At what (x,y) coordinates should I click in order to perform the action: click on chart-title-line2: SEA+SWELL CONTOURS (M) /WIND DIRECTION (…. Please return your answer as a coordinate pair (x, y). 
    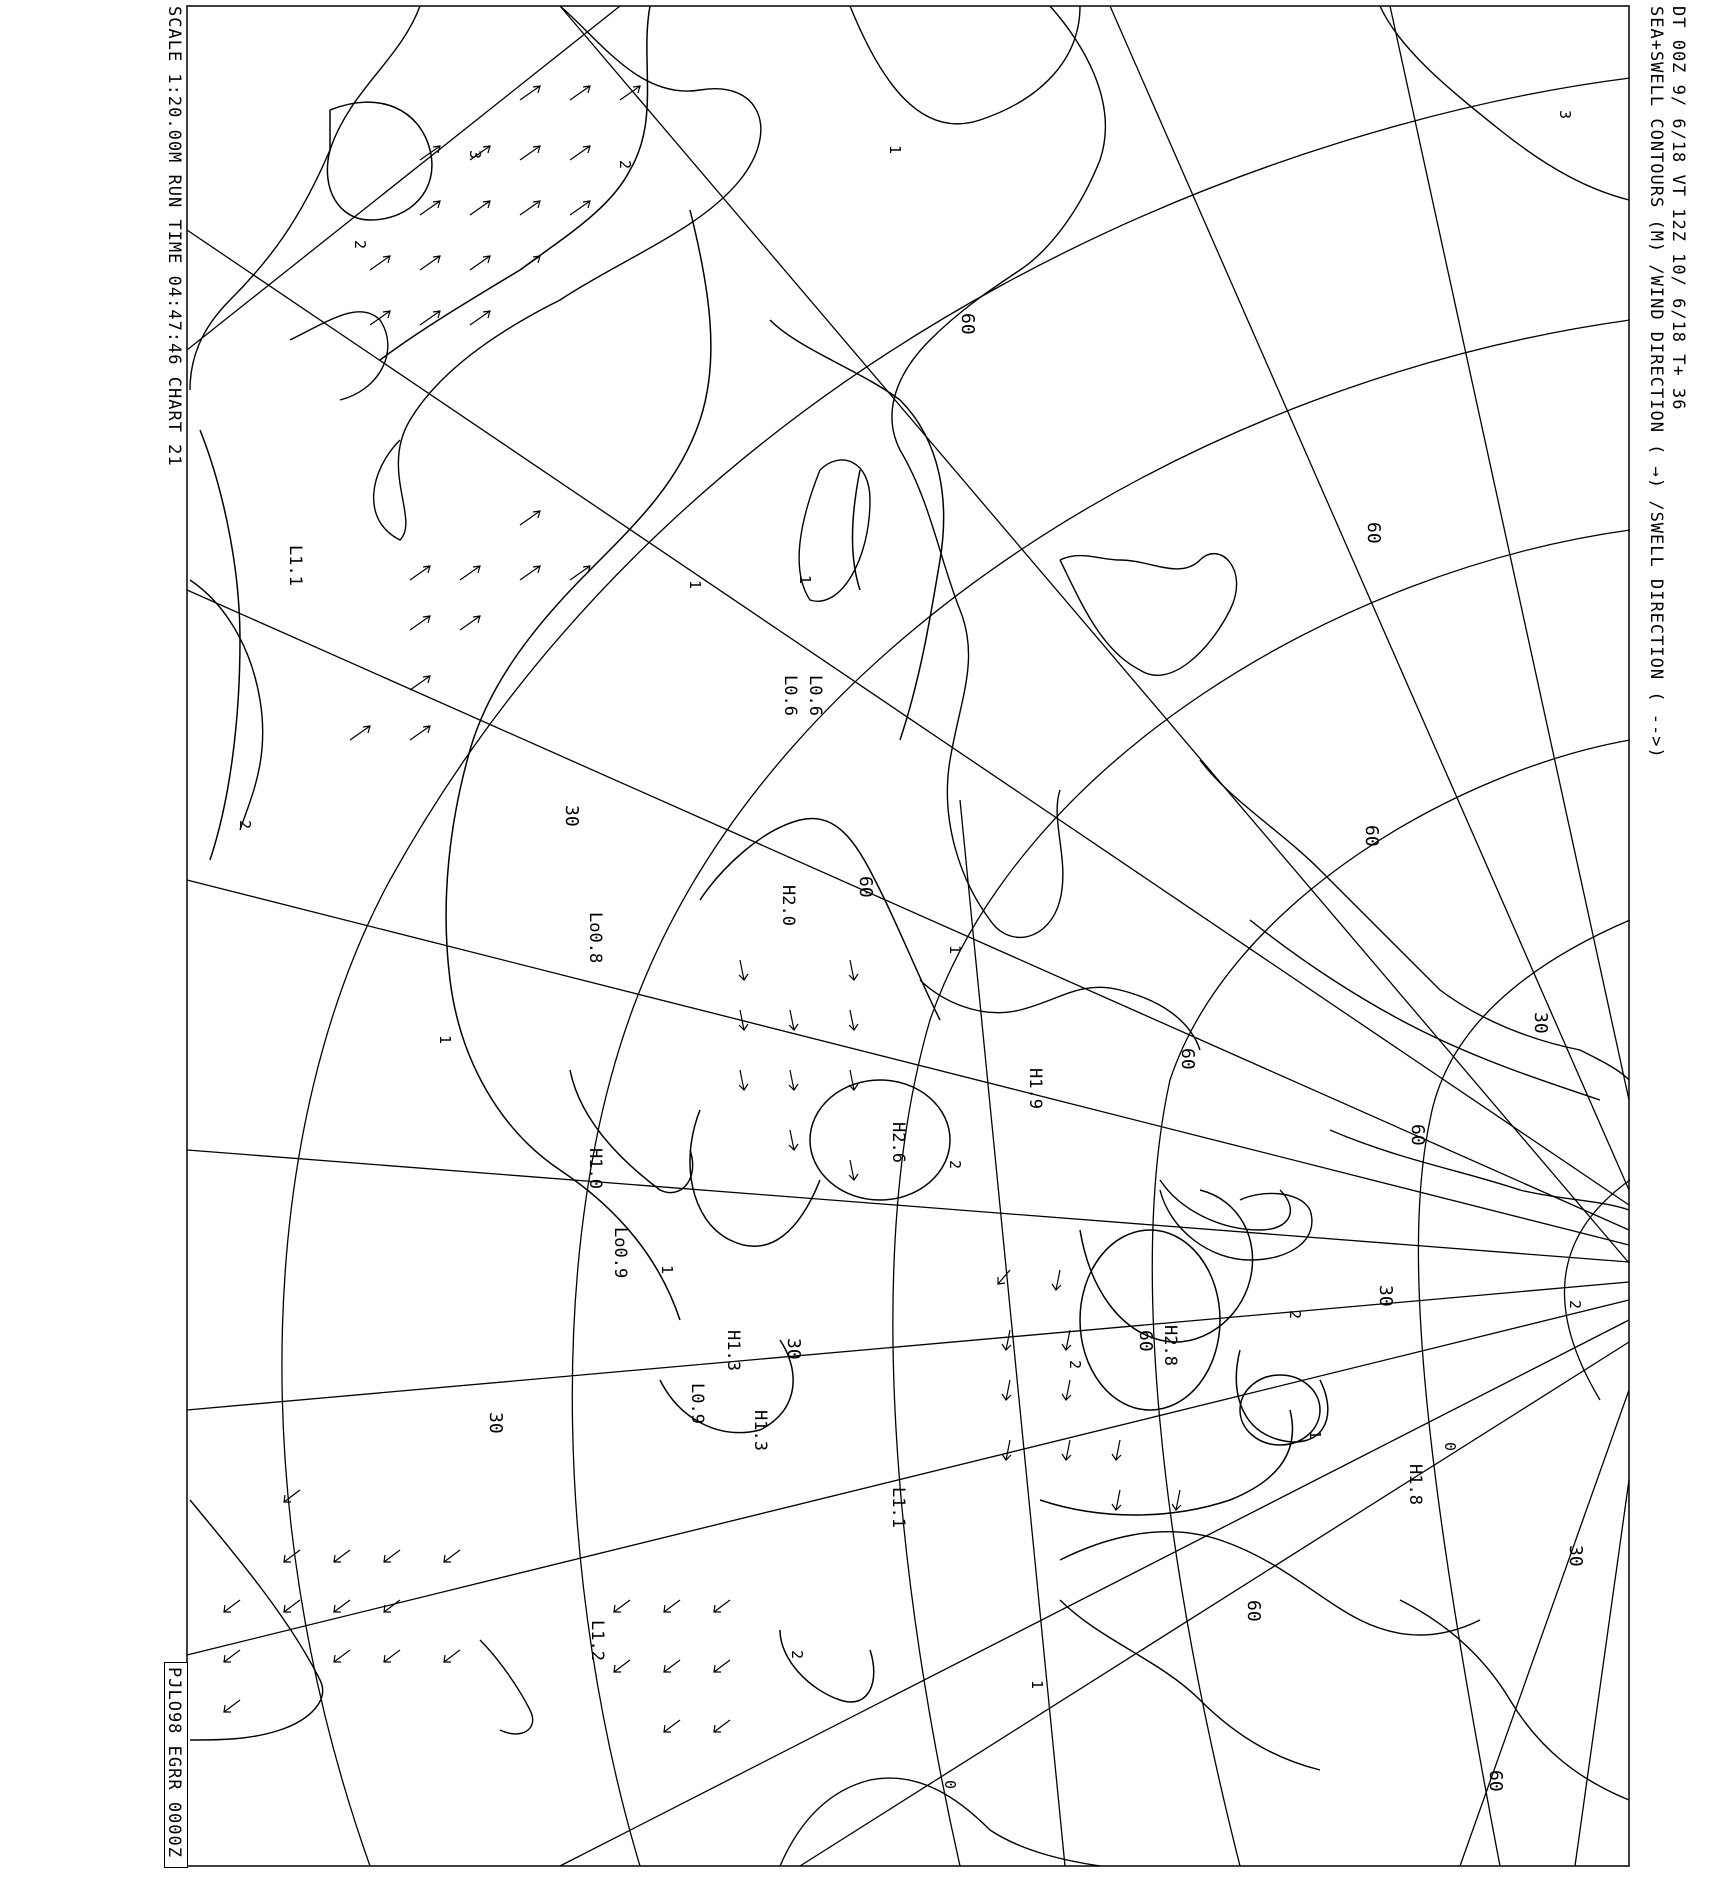
    Looking at the image, I should click on (1656, 382).